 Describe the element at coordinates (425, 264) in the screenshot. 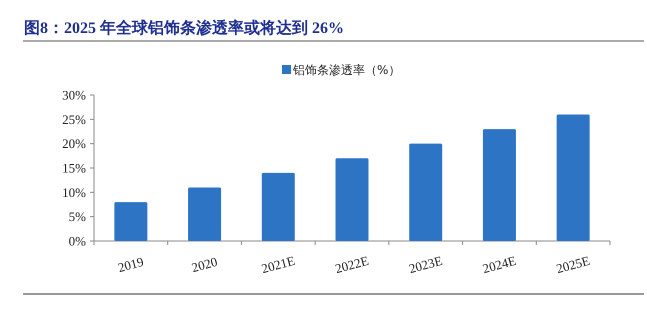

I see `x-tick-label: 2023E` at that location.